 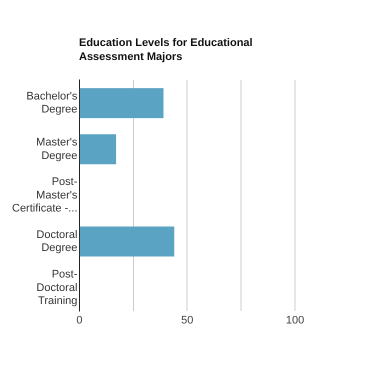 I want to click on y-tick-label: Bachelor's Degree, so click(x=52, y=103).